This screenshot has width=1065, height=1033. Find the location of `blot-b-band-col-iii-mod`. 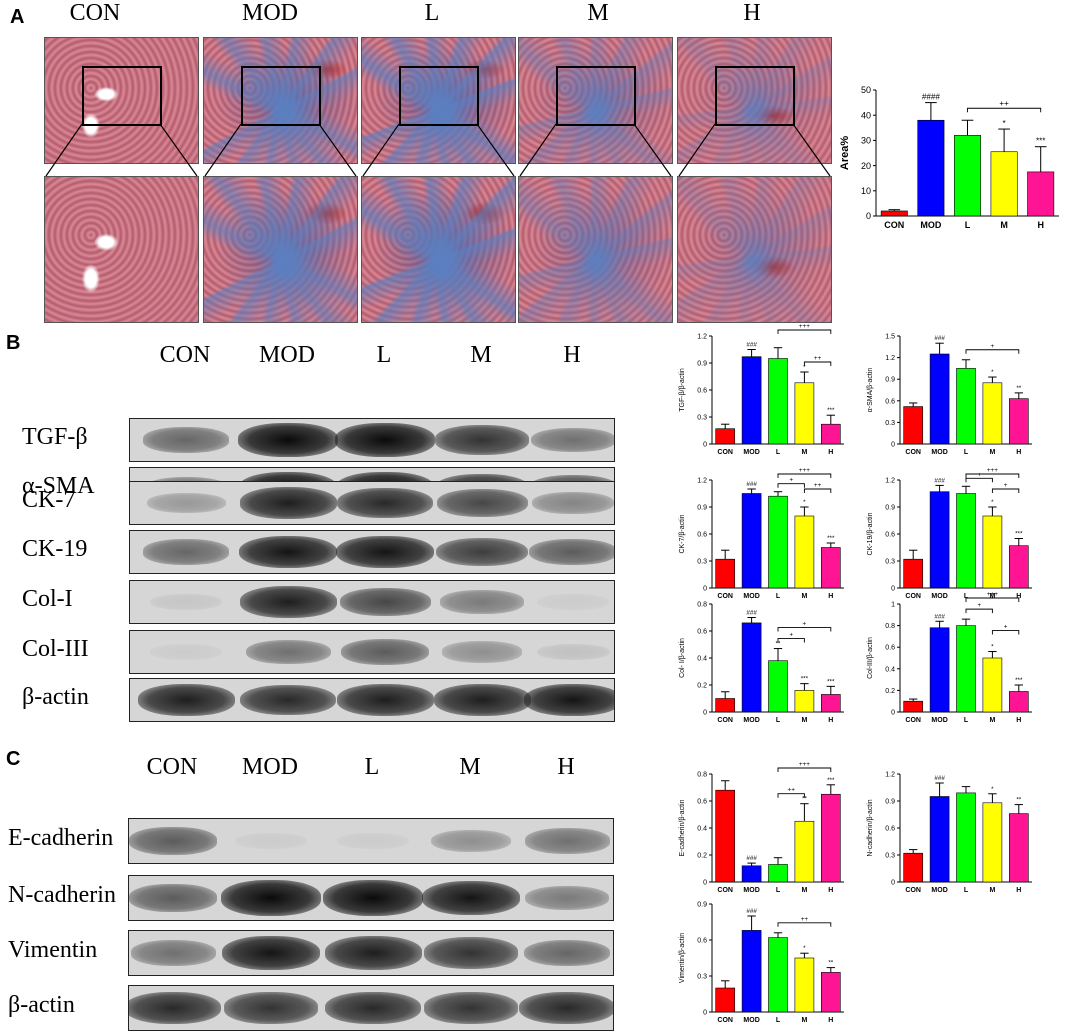

blot-b-band-col-iii-mod is located at coordinates (288, 652).